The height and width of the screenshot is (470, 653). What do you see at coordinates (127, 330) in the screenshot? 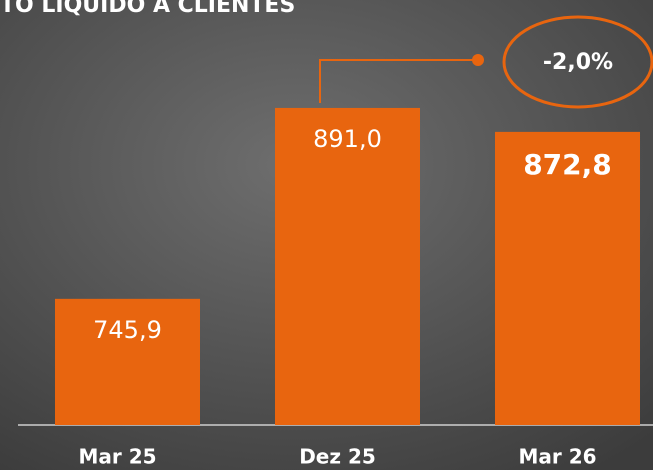
I see `value-label: 745,9` at bounding box center [127, 330].